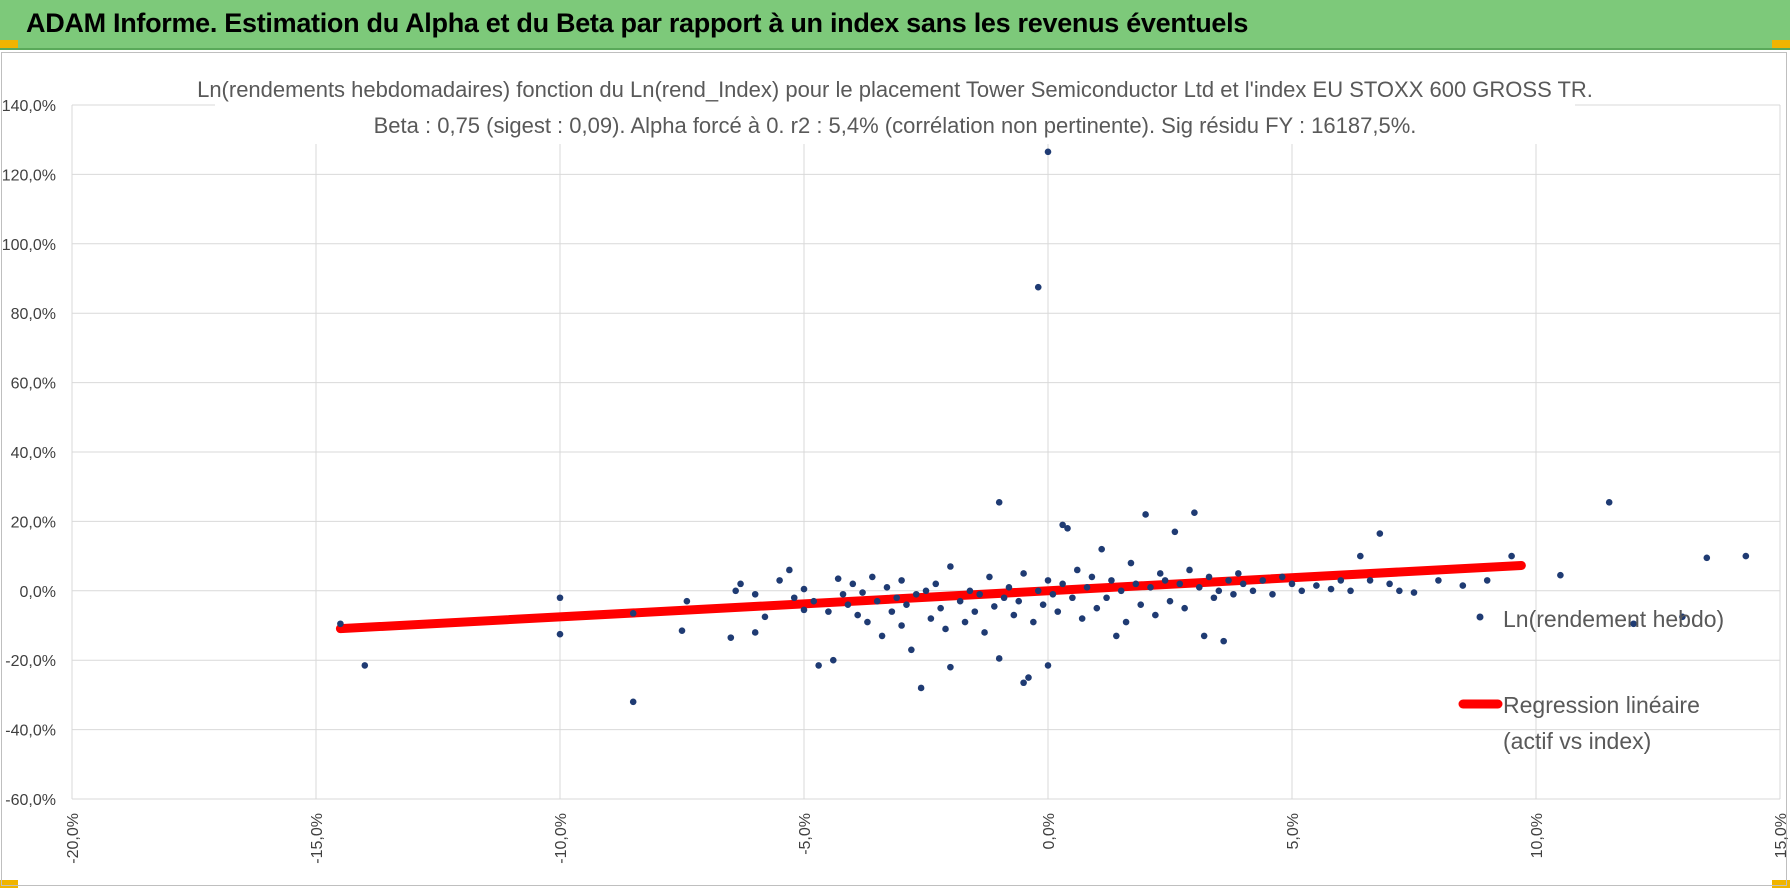 The width and height of the screenshot is (1790, 888). Describe the element at coordinates (805, 834) in the screenshot. I see `x-tick-label: -5,0%` at that location.